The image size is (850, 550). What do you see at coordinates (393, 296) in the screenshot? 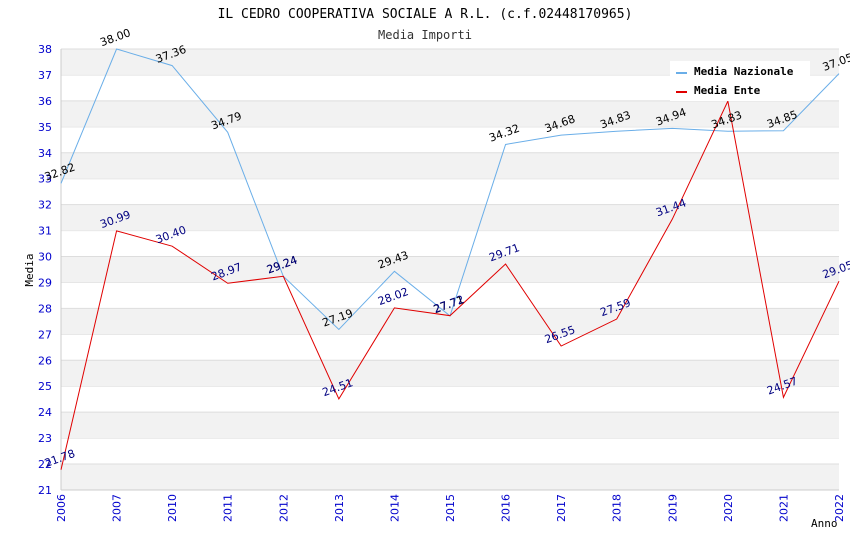
I see `data-label: 28.02` at bounding box center [393, 296].